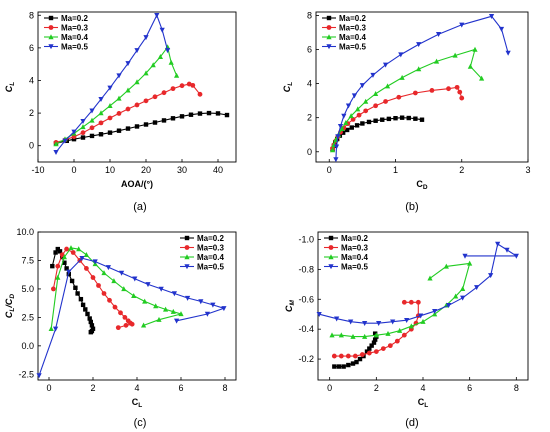 The image size is (550, 432). What do you see at coordinates (354, 257) in the screenshot?
I see `legend-label: Ma=0.4` at bounding box center [354, 257].